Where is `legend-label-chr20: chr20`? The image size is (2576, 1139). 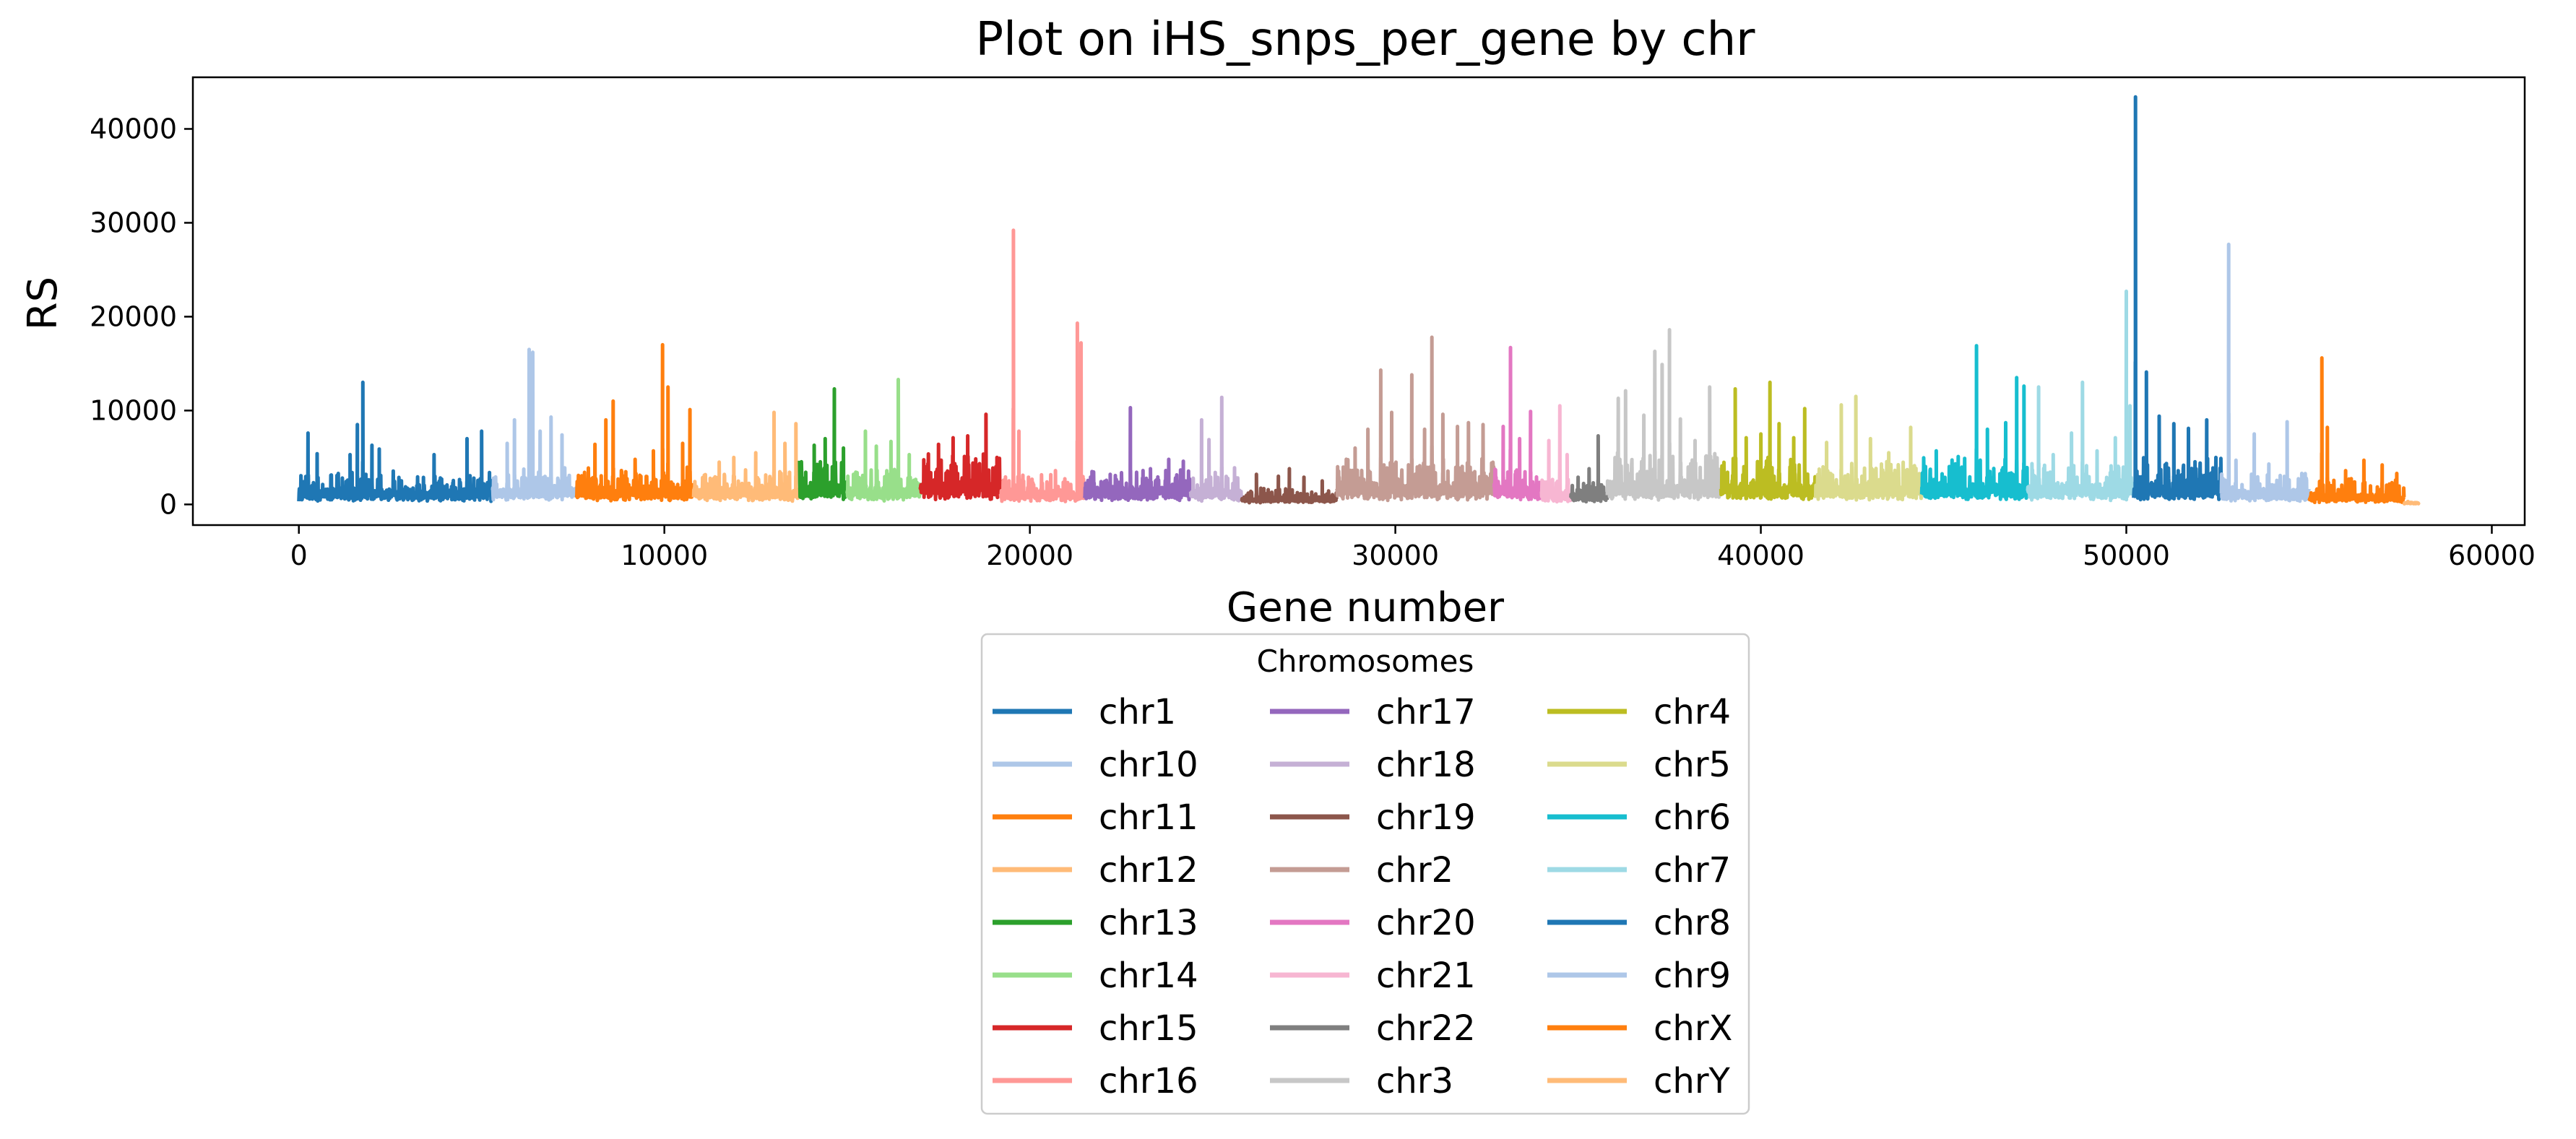 legend-label-chr20: chr20 is located at coordinates (1426, 923).